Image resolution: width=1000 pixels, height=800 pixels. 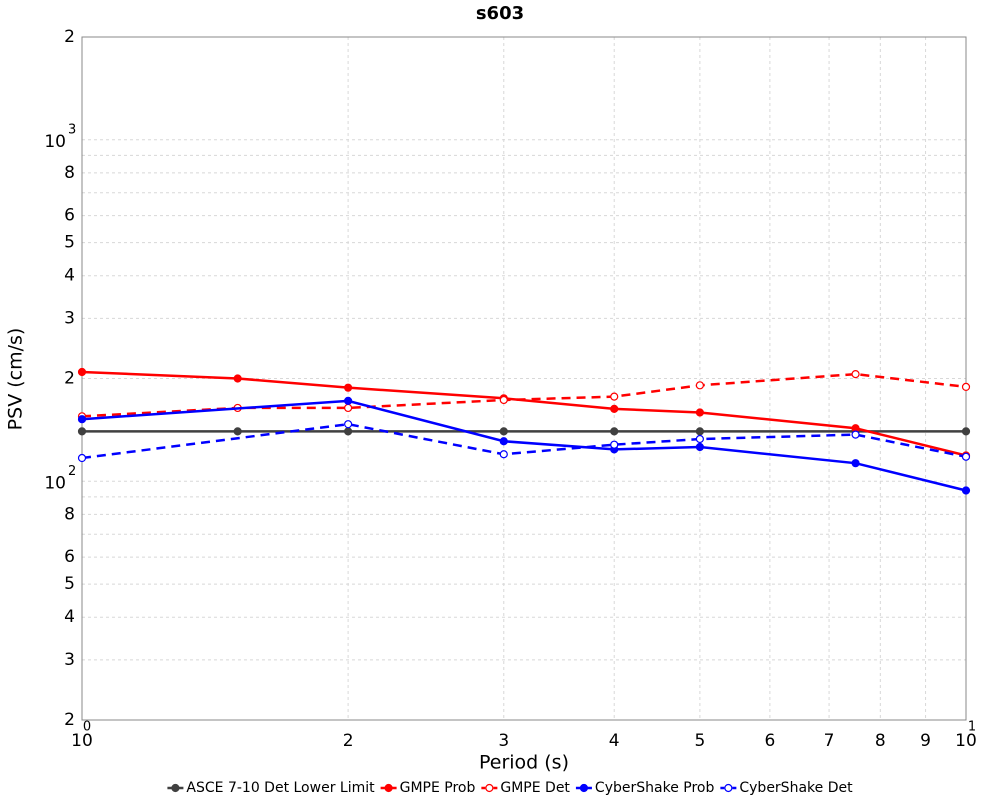 What do you see at coordinates (829, 741) in the screenshot?
I see `x-tick-label: 7` at bounding box center [829, 741].